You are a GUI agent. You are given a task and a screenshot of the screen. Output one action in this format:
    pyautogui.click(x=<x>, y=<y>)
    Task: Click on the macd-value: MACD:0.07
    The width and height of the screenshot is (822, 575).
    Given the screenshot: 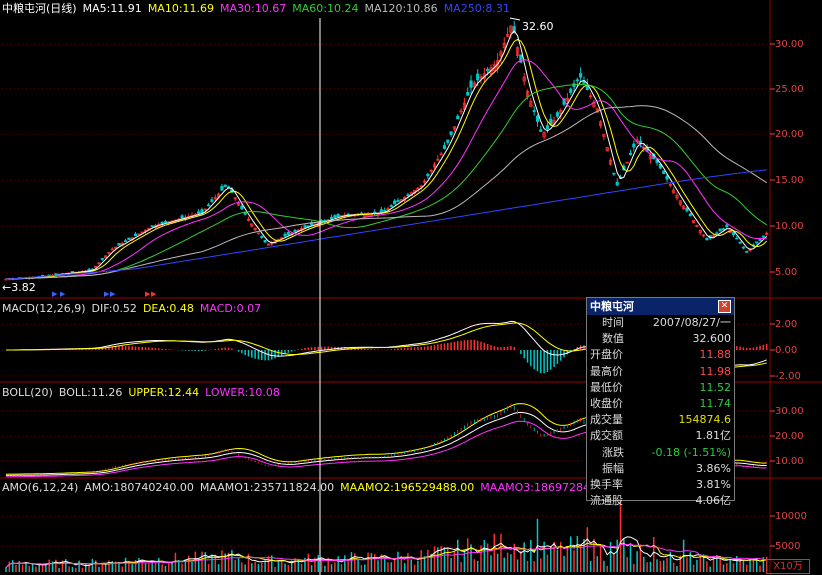 What is the action you would take?
    pyautogui.click(x=230, y=308)
    